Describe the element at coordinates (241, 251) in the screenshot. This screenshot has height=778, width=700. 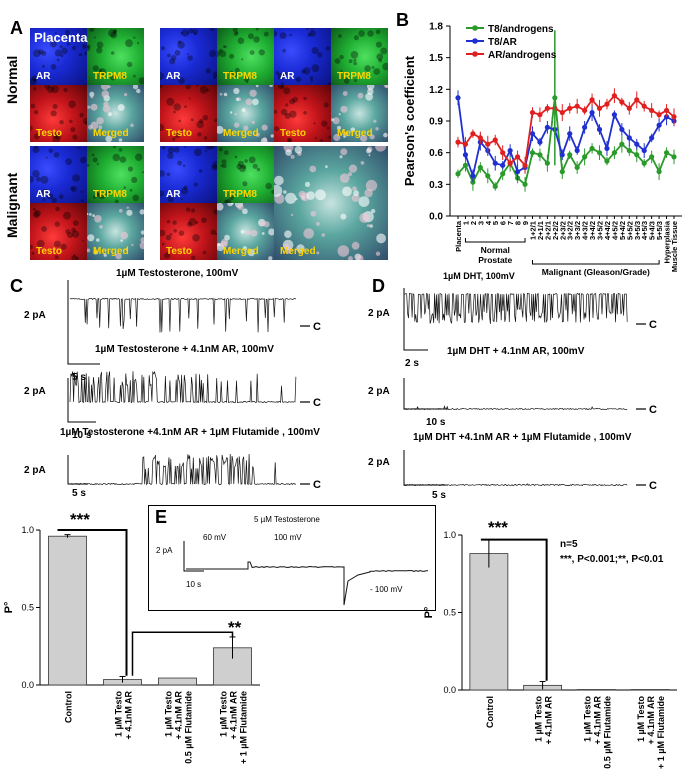
I see `micro-r1-c1-merged-label: Merged` at that location.